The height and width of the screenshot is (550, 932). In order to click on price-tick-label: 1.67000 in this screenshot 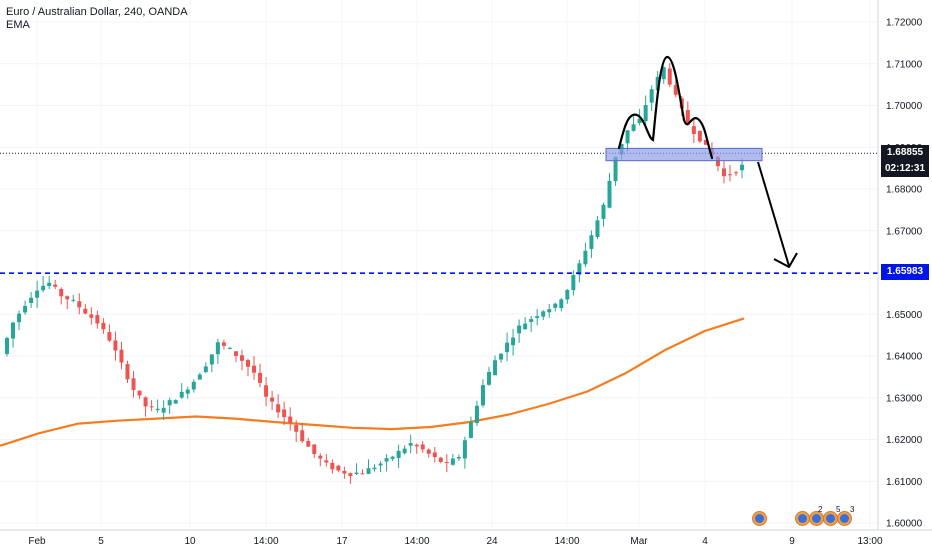, I will do `click(904, 231)`.